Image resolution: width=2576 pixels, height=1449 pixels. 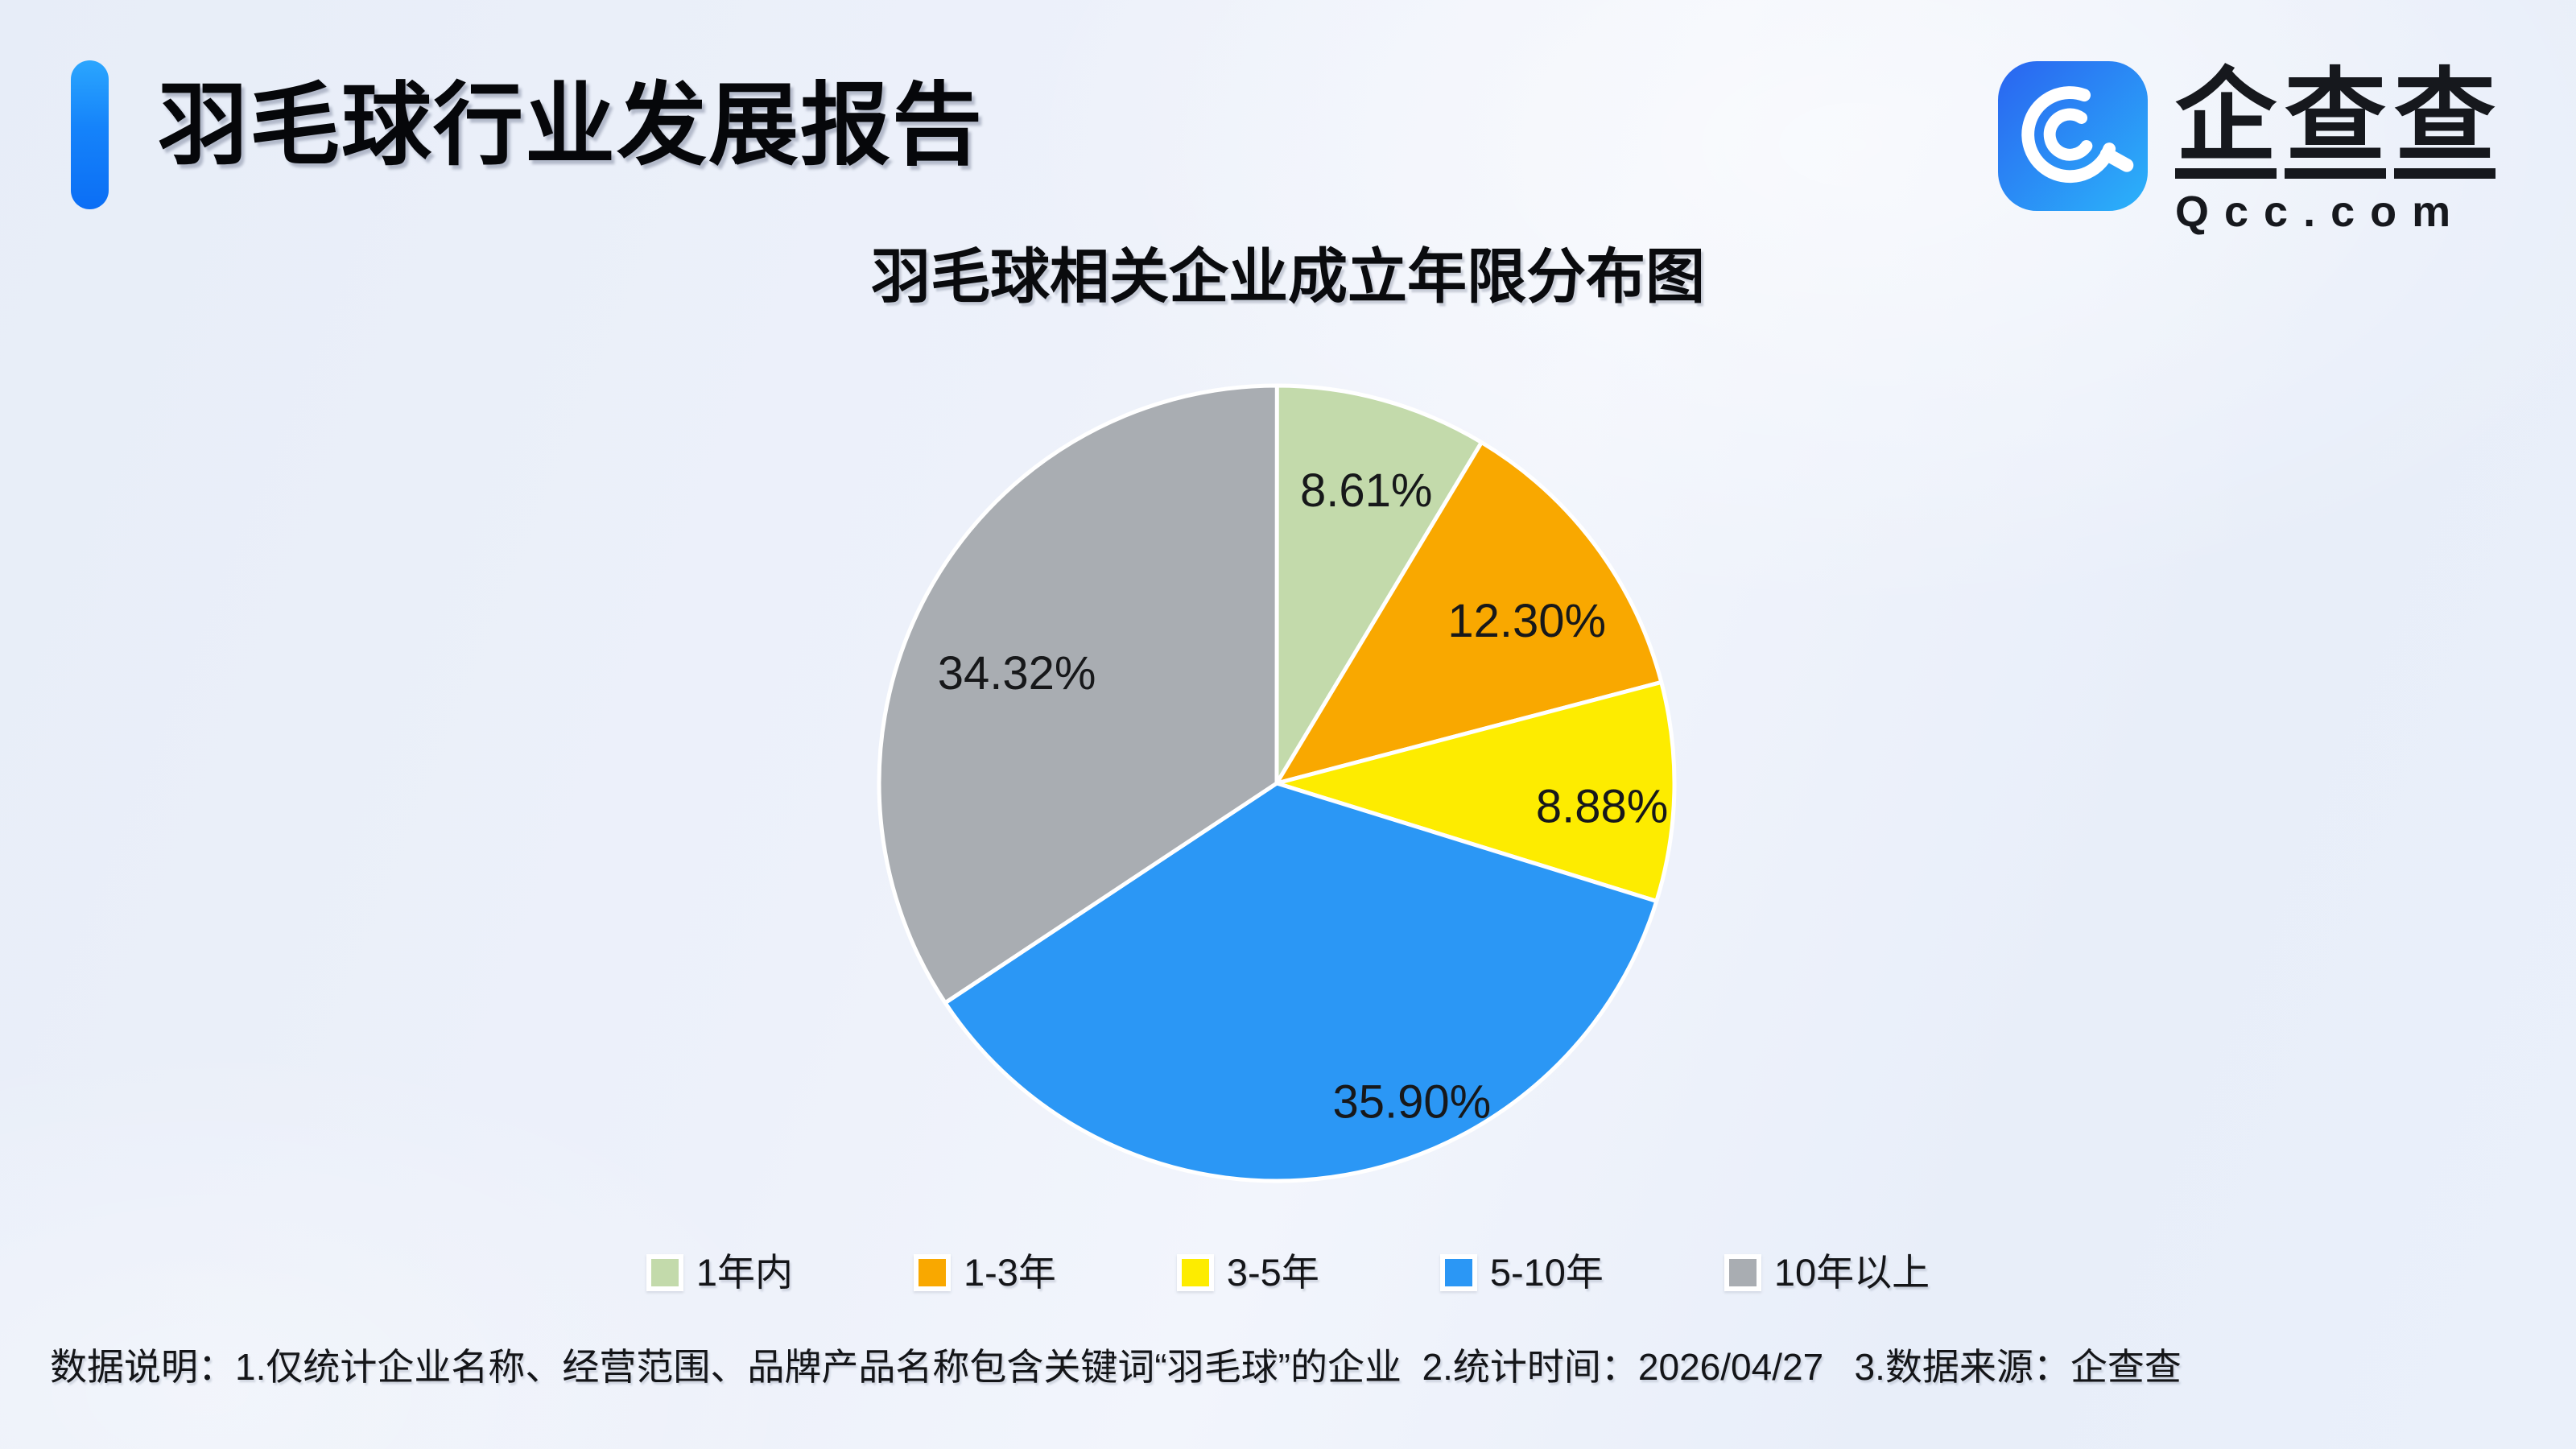 What do you see at coordinates (1546, 1272) in the screenshot?
I see `legend-label: 5-10年` at bounding box center [1546, 1272].